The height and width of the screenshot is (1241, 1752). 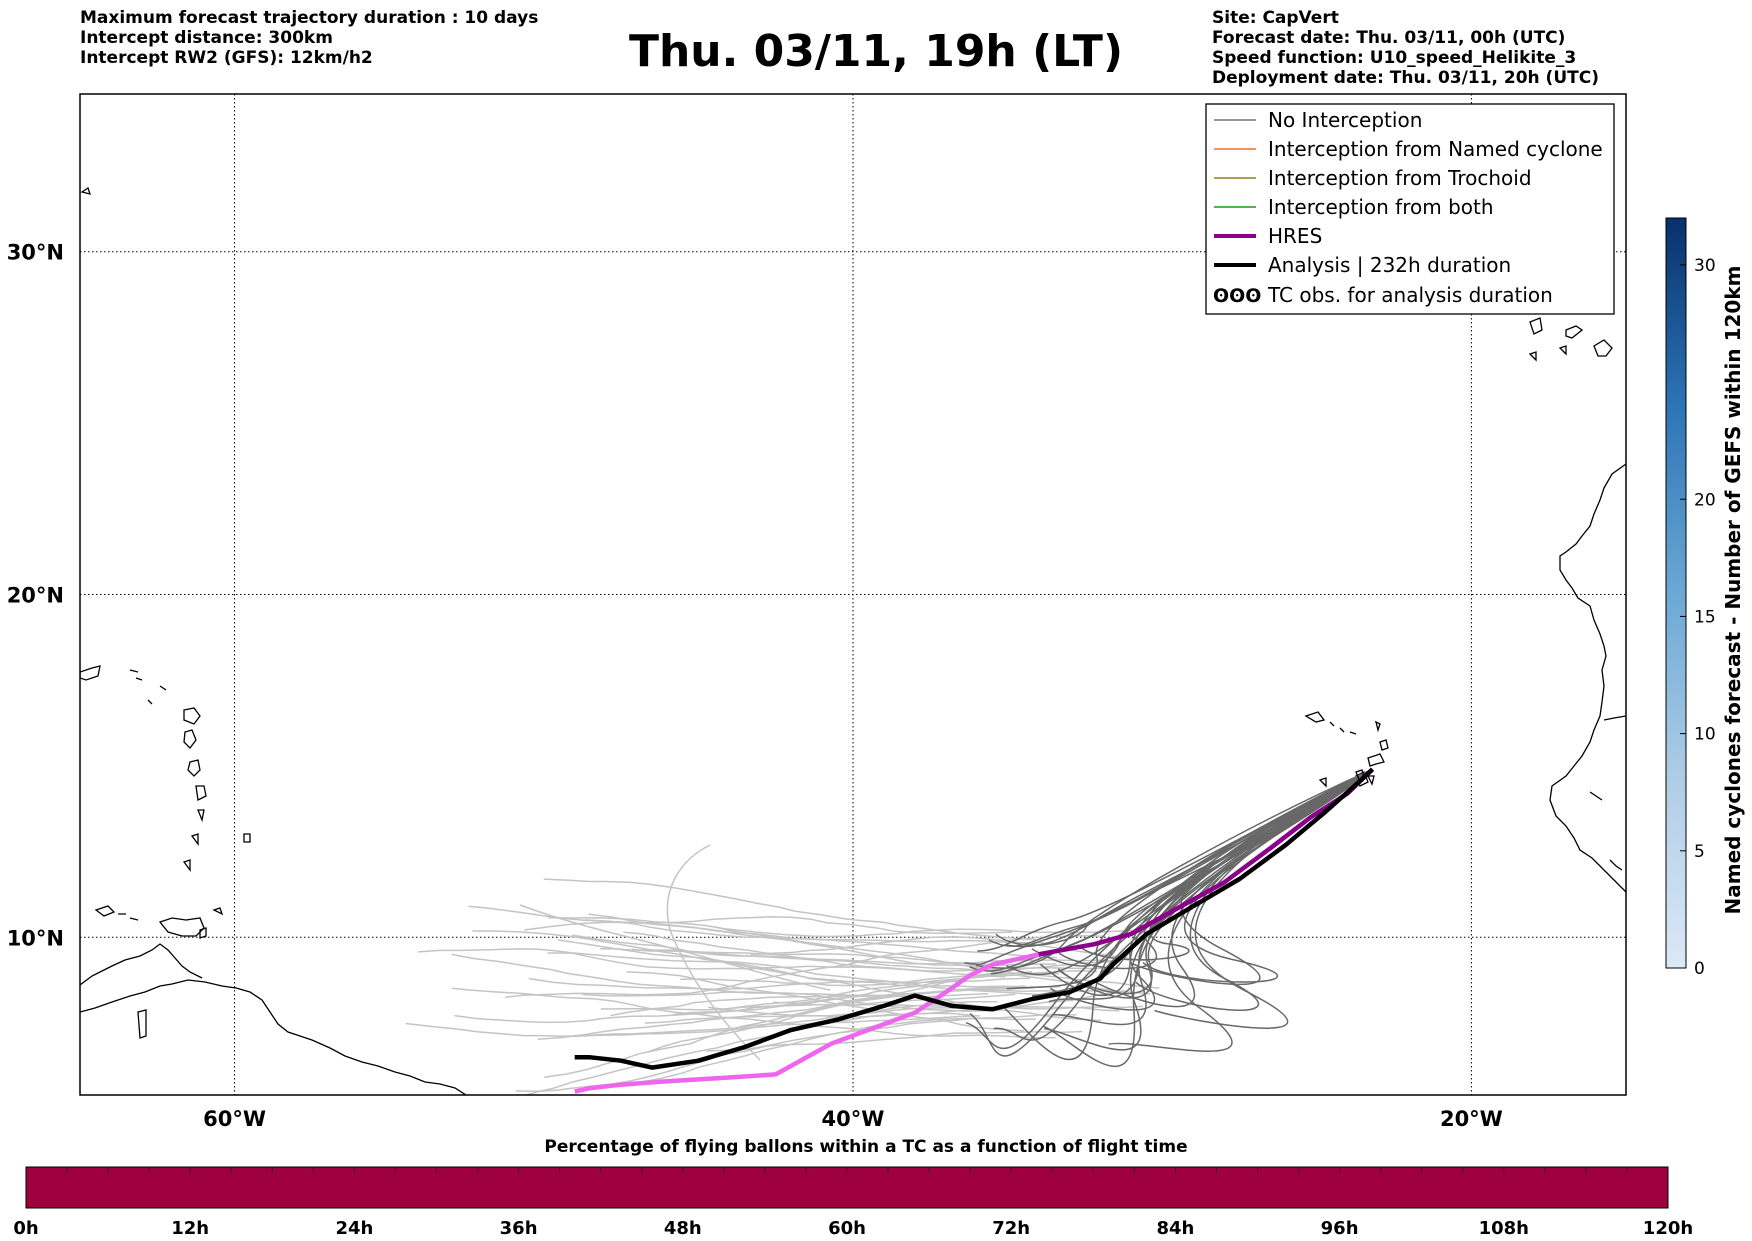 I want to click on venezuela-coast, so click(x=141, y=964).